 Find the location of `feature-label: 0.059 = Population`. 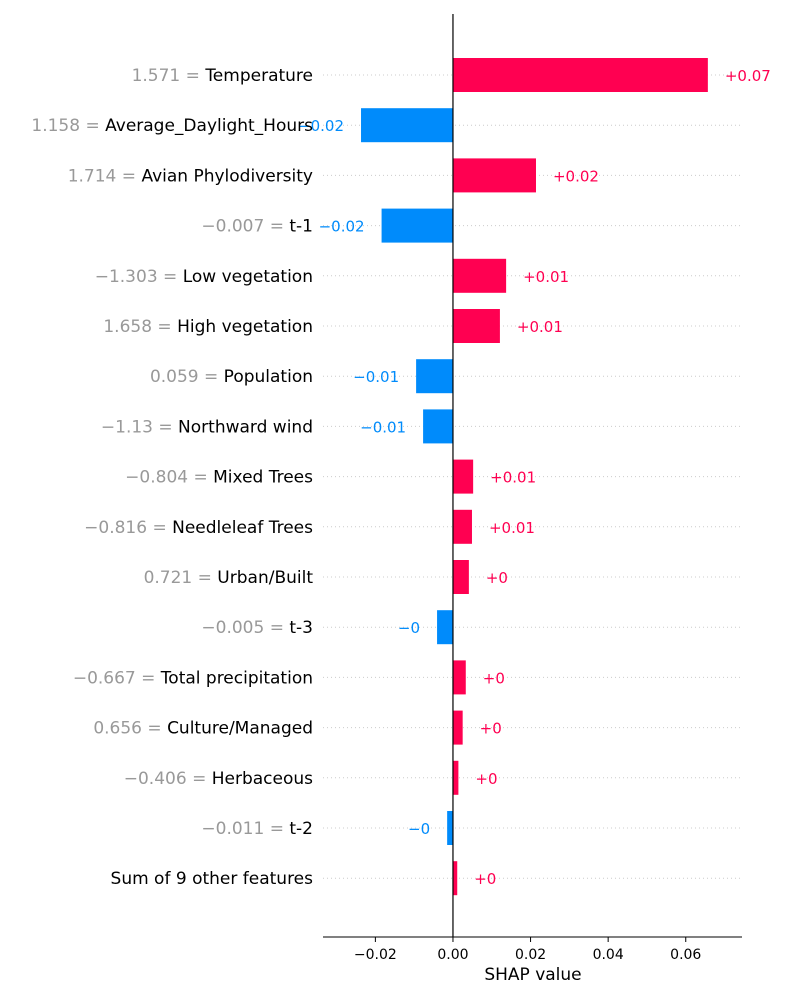

feature-label: 0.059 = Population is located at coordinates (231, 377).